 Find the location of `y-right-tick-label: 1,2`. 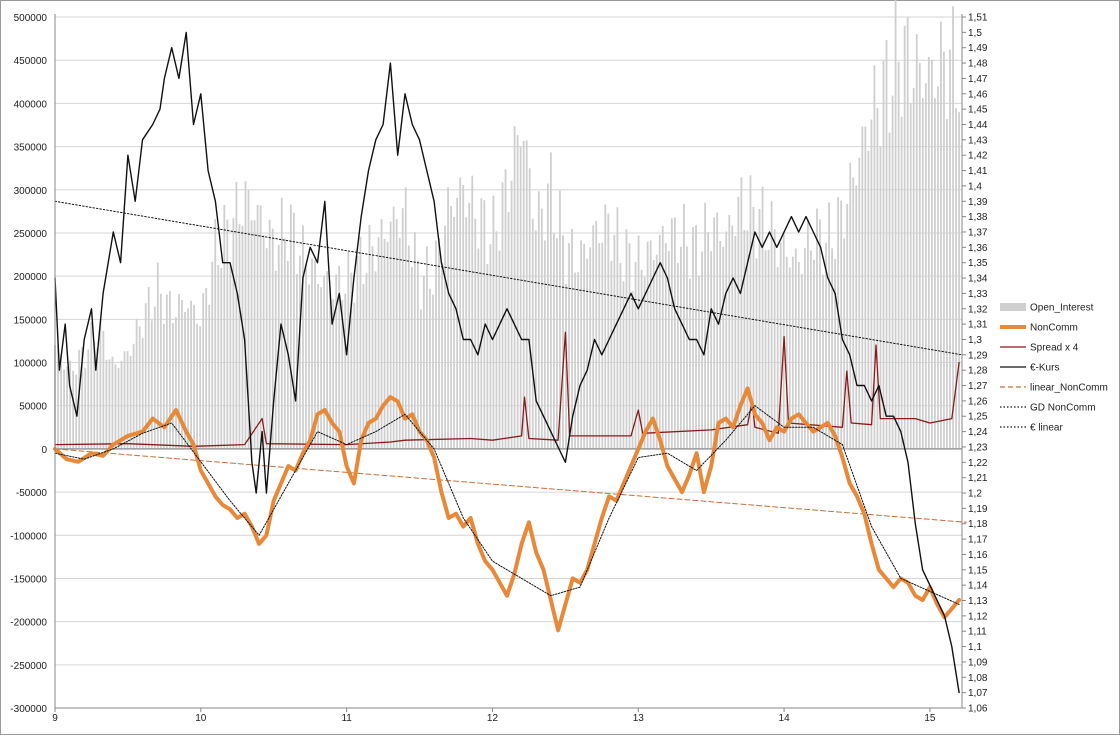

y-right-tick-label: 1,2 is located at coordinates (975, 494).